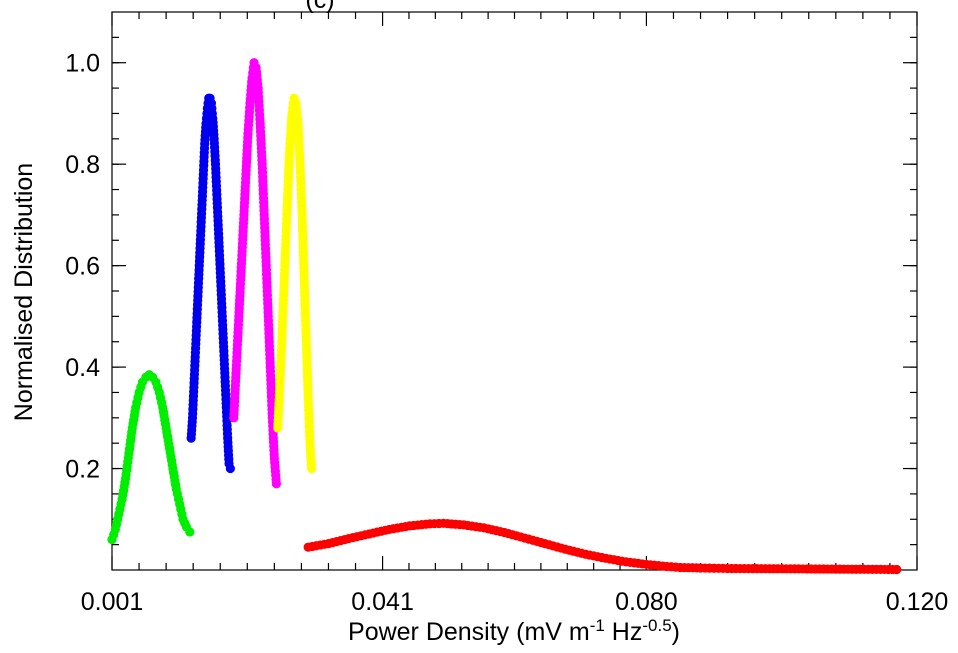 The image size is (958, 653). I want to click on x-tick-label: 0.001, so click(112, 602).